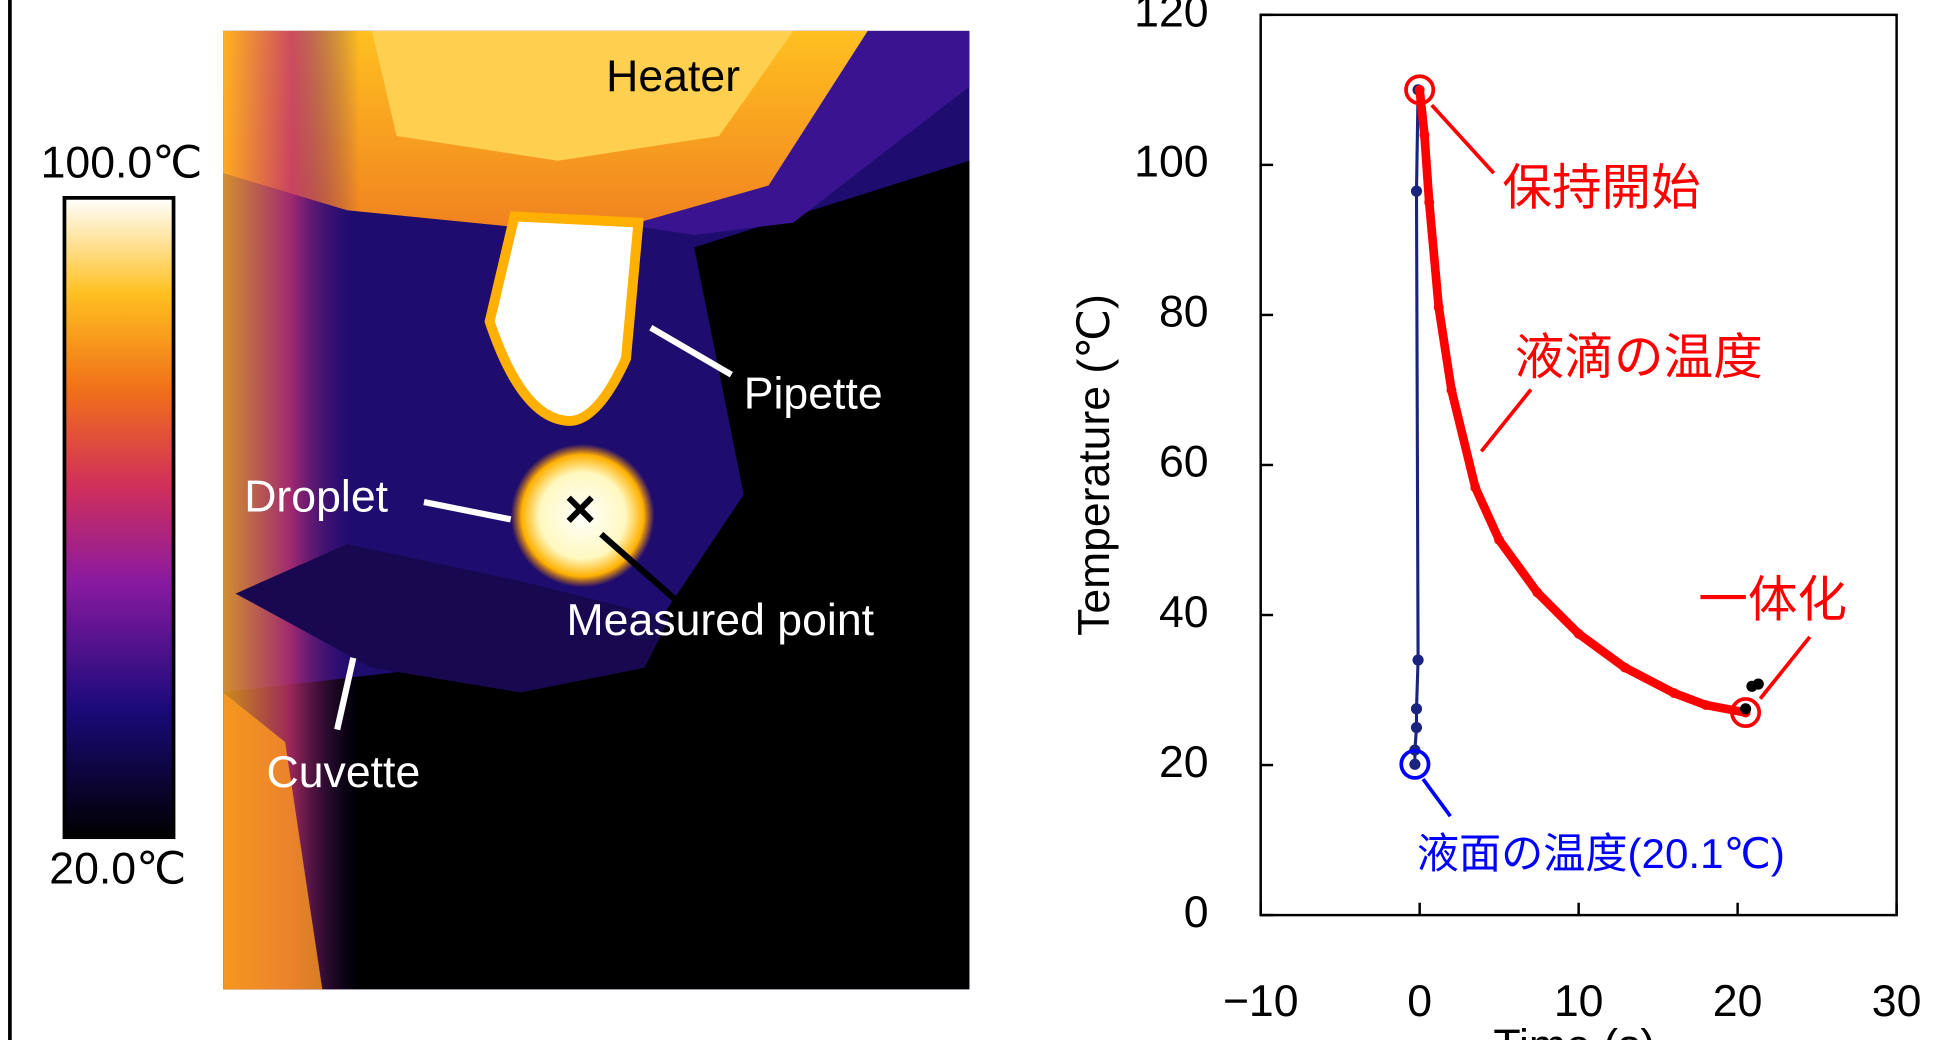  I want to click on annotation: 一体化, so click(1772, 600).